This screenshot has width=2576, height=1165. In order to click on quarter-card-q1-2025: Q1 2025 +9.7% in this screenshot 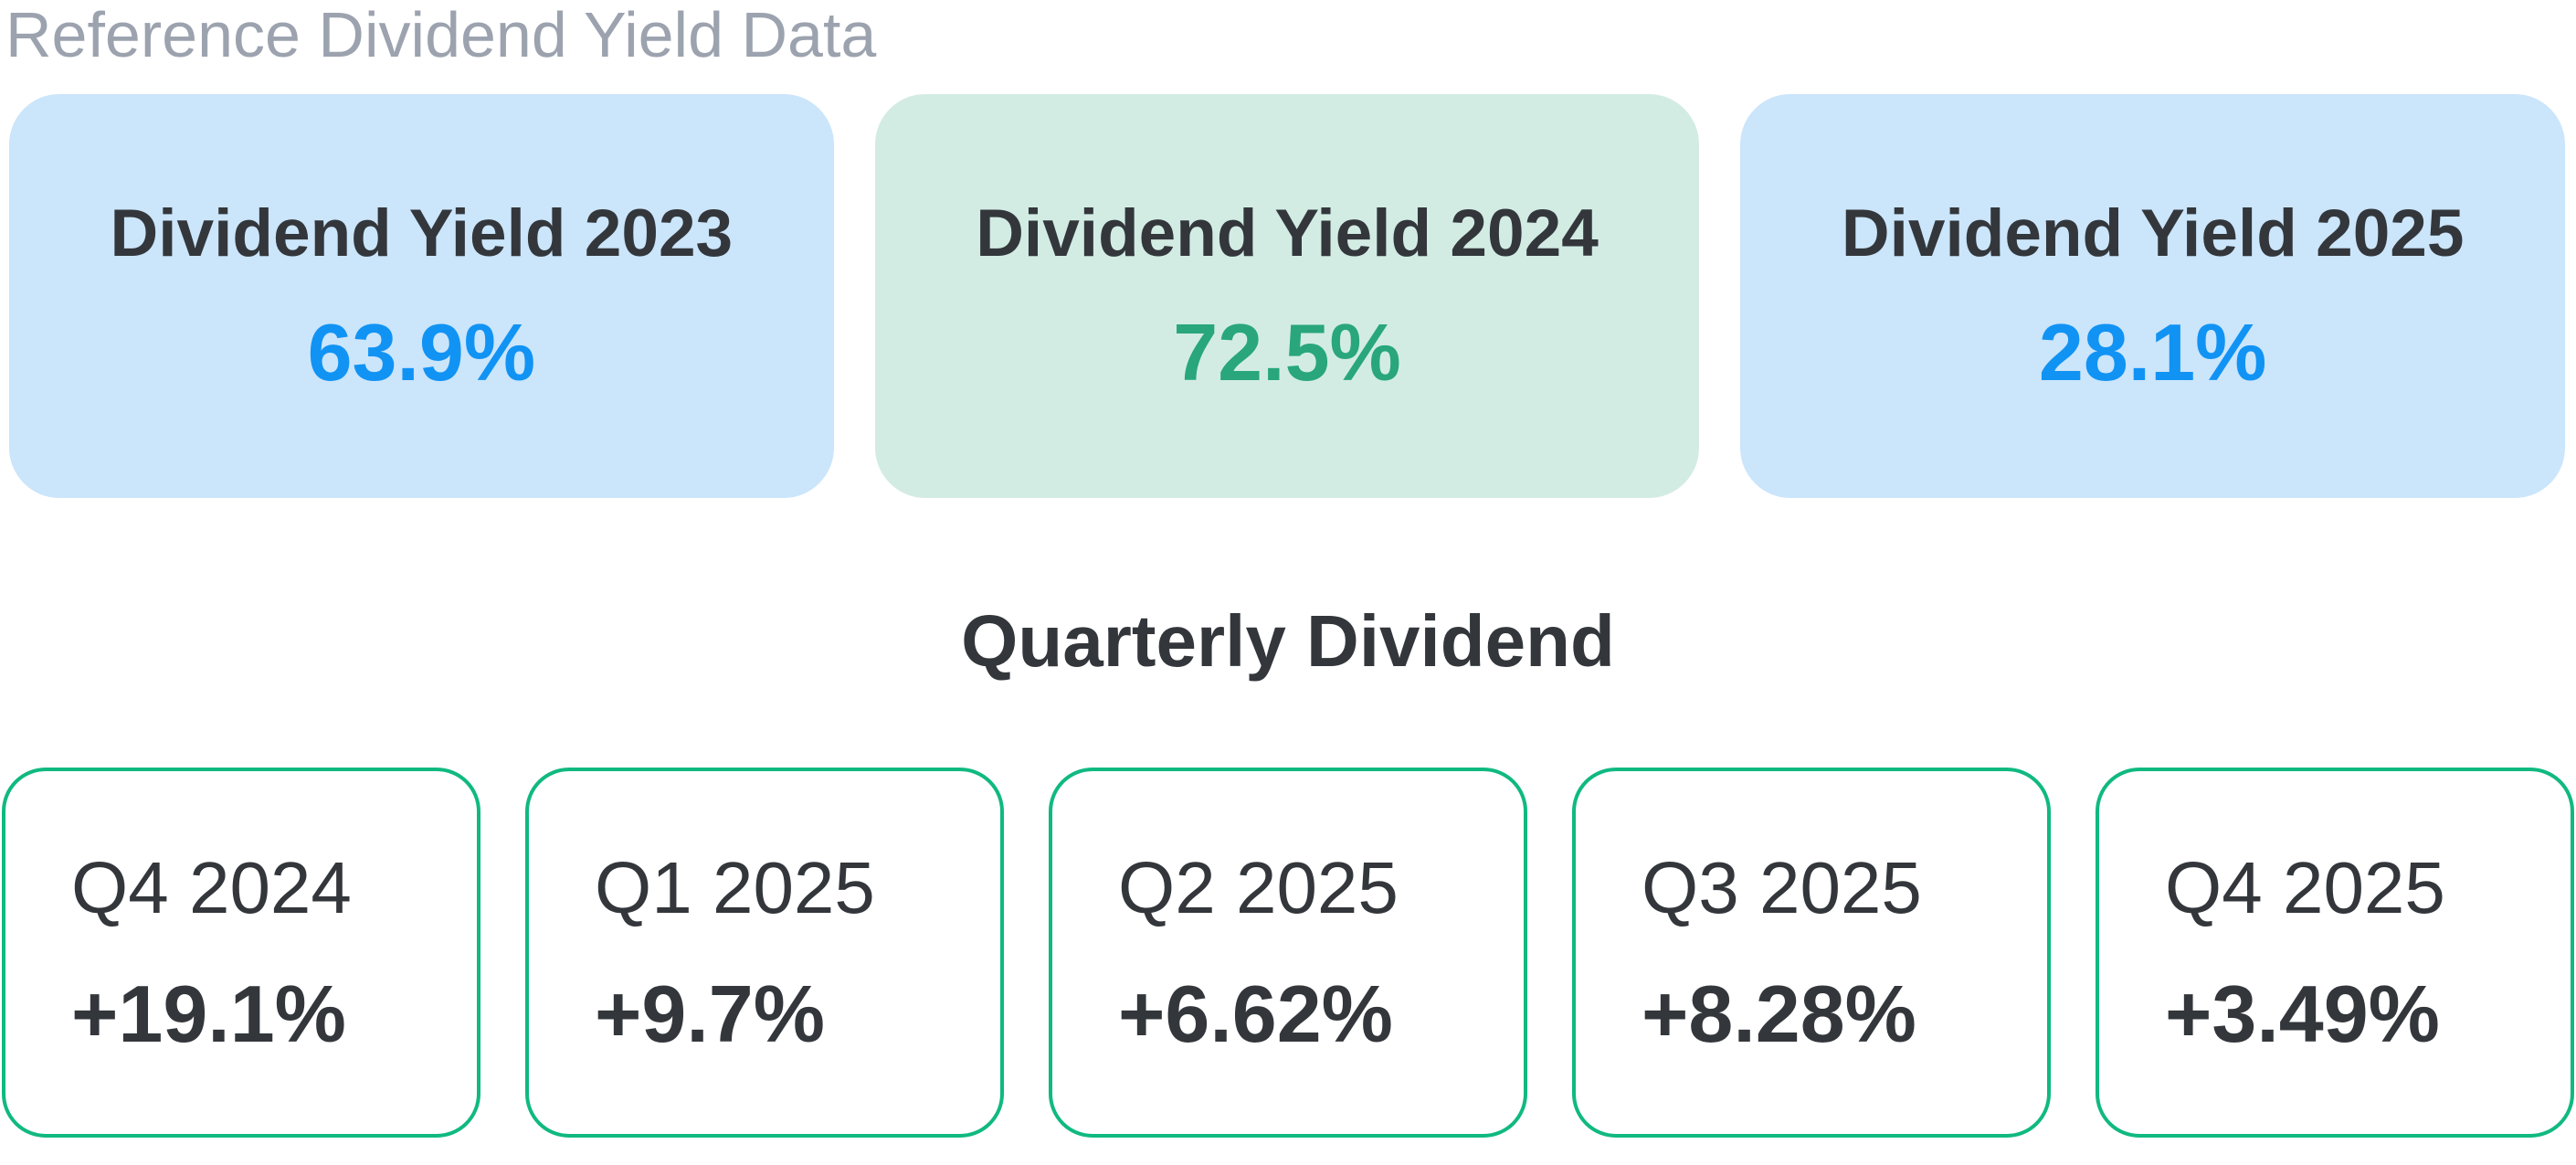, I will do `click(764, 953)`.